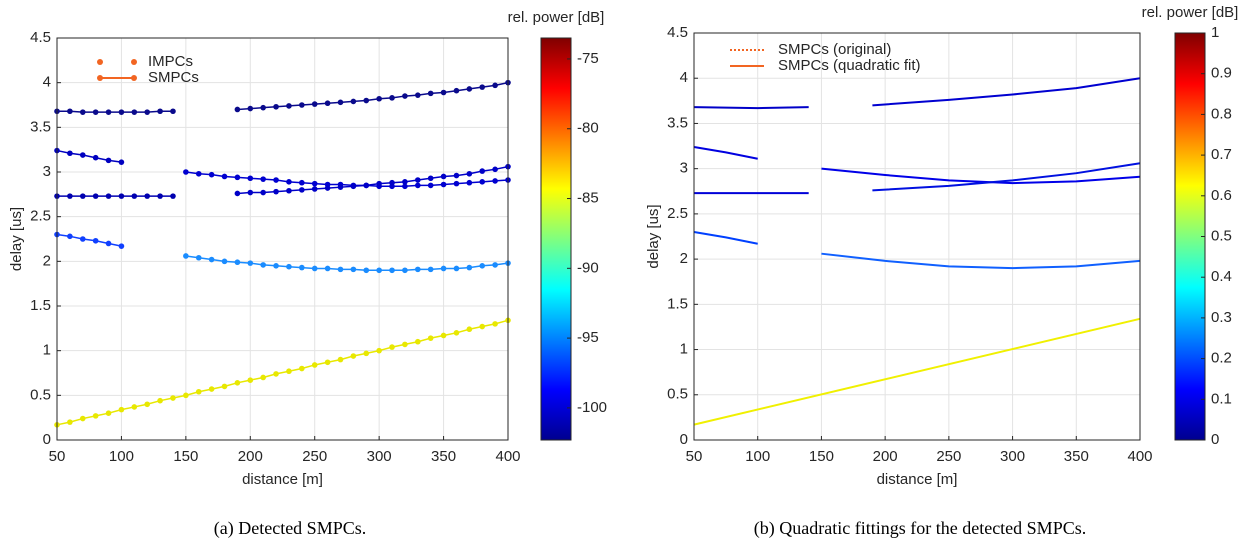 This screenshot has height=551, width=1247. What do you see at coordinates (677, 32) in the screenshot?
I see `y-tick-label: 4.5` at bounding box center [677, 32].